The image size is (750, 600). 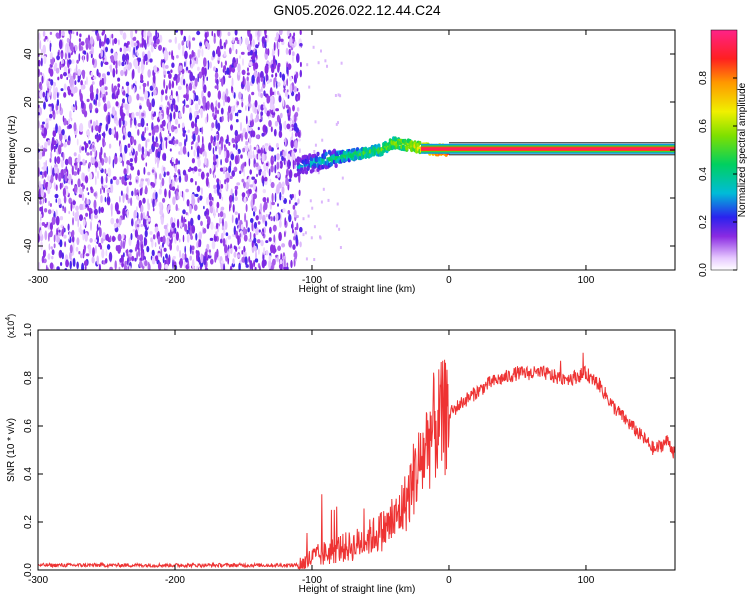 What do you see at coordinates (548, 149) in the screenshot?
I see `tone-band` at bounding box center [548, 149].